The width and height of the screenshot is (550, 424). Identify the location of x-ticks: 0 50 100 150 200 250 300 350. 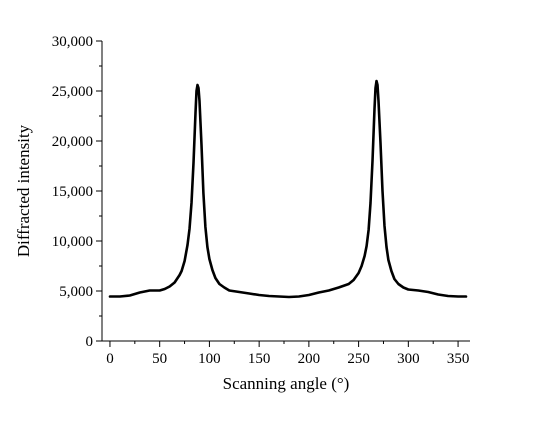
(287, 354).